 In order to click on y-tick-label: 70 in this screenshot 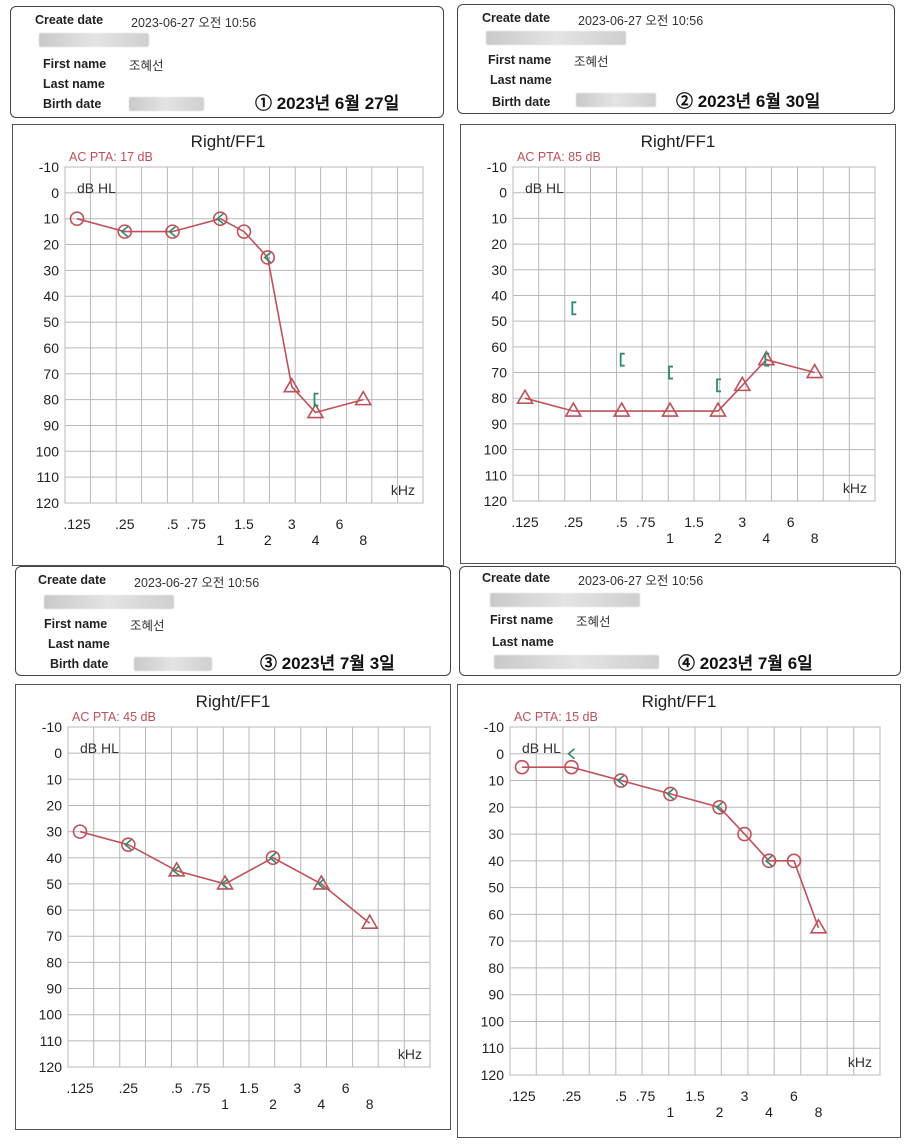, I will do `click(54, 936)`.